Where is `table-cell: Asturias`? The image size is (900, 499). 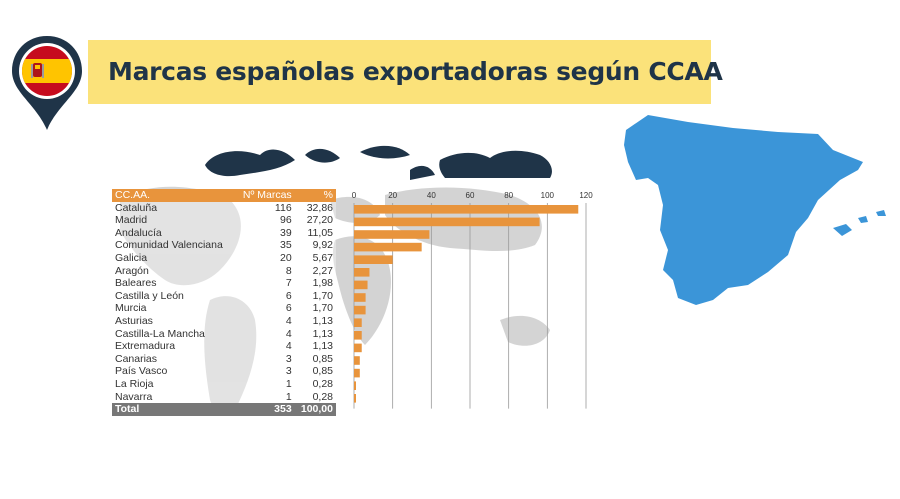
table-cell: Asturias is located at coordinates (134, 320).